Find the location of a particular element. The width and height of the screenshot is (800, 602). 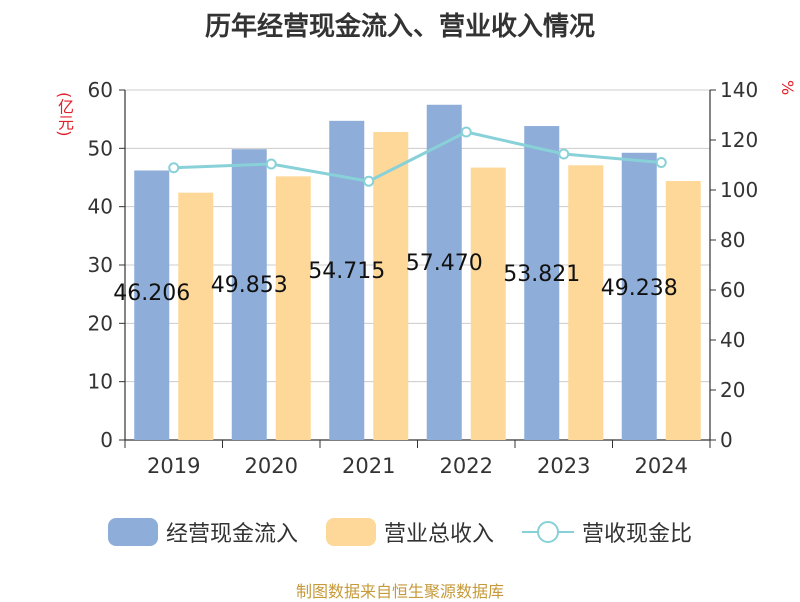

left-axis-tick-label: 10 is located at coordinates (100, 382).